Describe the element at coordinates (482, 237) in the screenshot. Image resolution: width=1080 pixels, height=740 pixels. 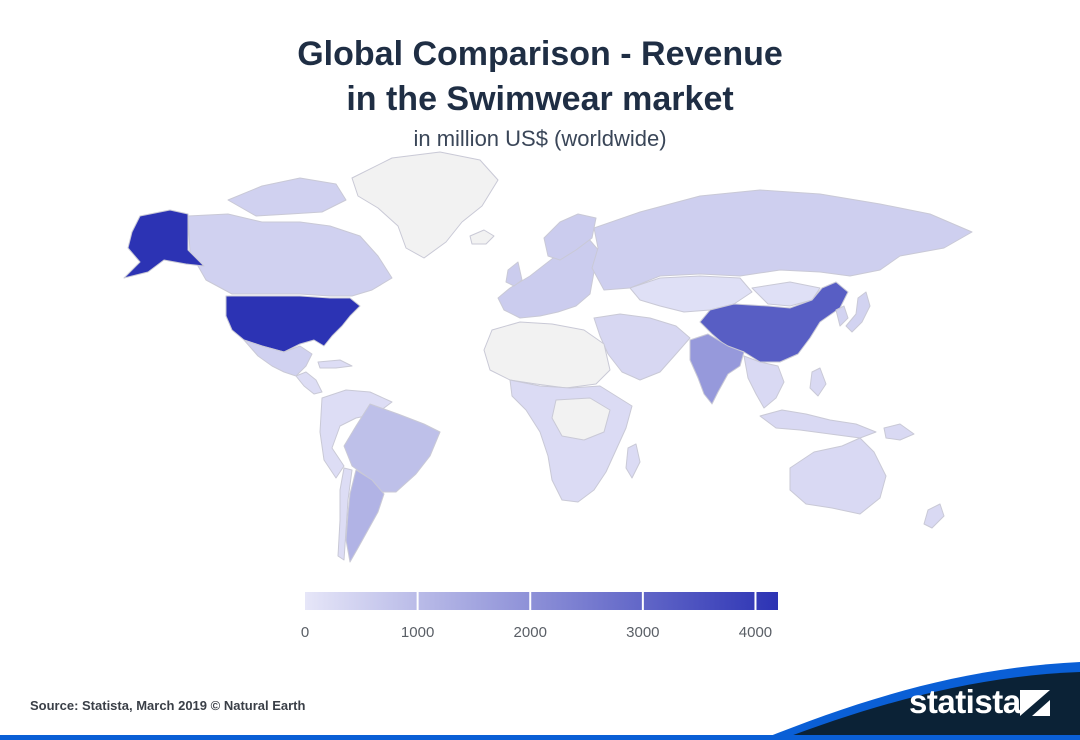
I see `region-iceland` at that location.